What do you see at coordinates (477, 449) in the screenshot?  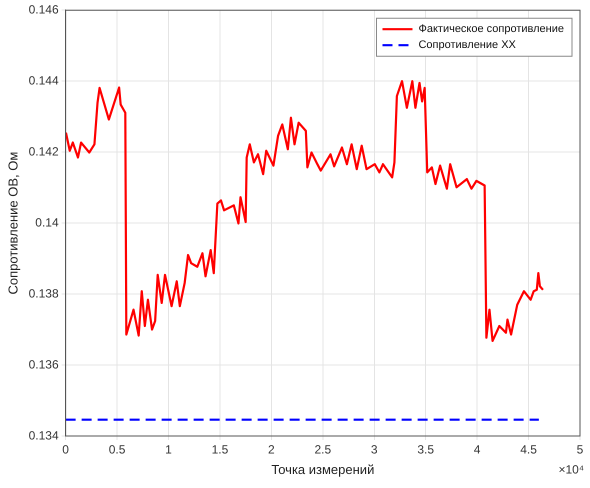 I see `x-tick-label: 4` at bounding box center [477, 449].